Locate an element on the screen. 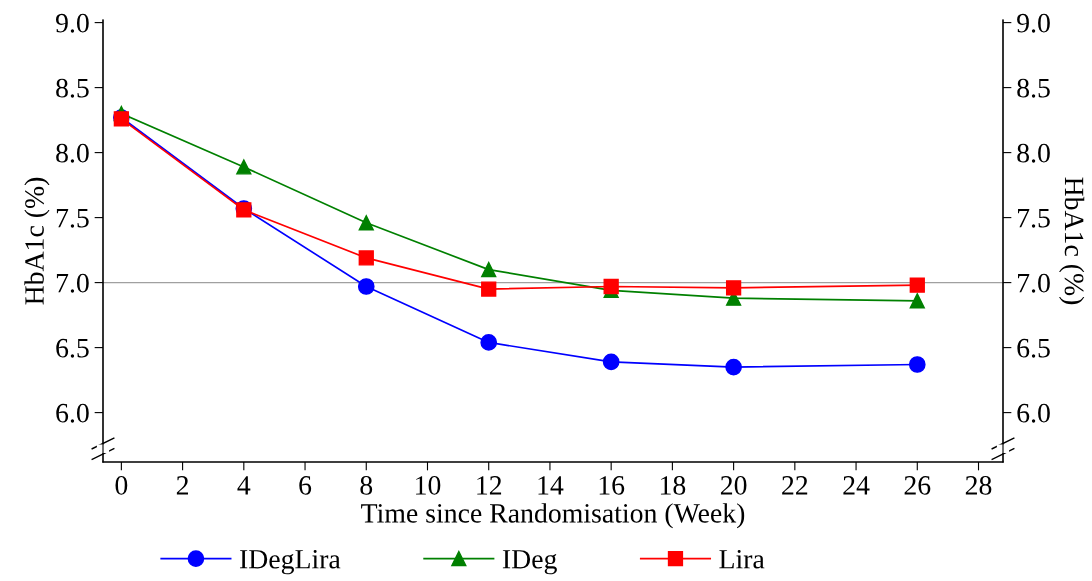 The width and height of the screenshot is (1092, 581). y-tick-label: 7.0 is located at coordinates (72, 283).